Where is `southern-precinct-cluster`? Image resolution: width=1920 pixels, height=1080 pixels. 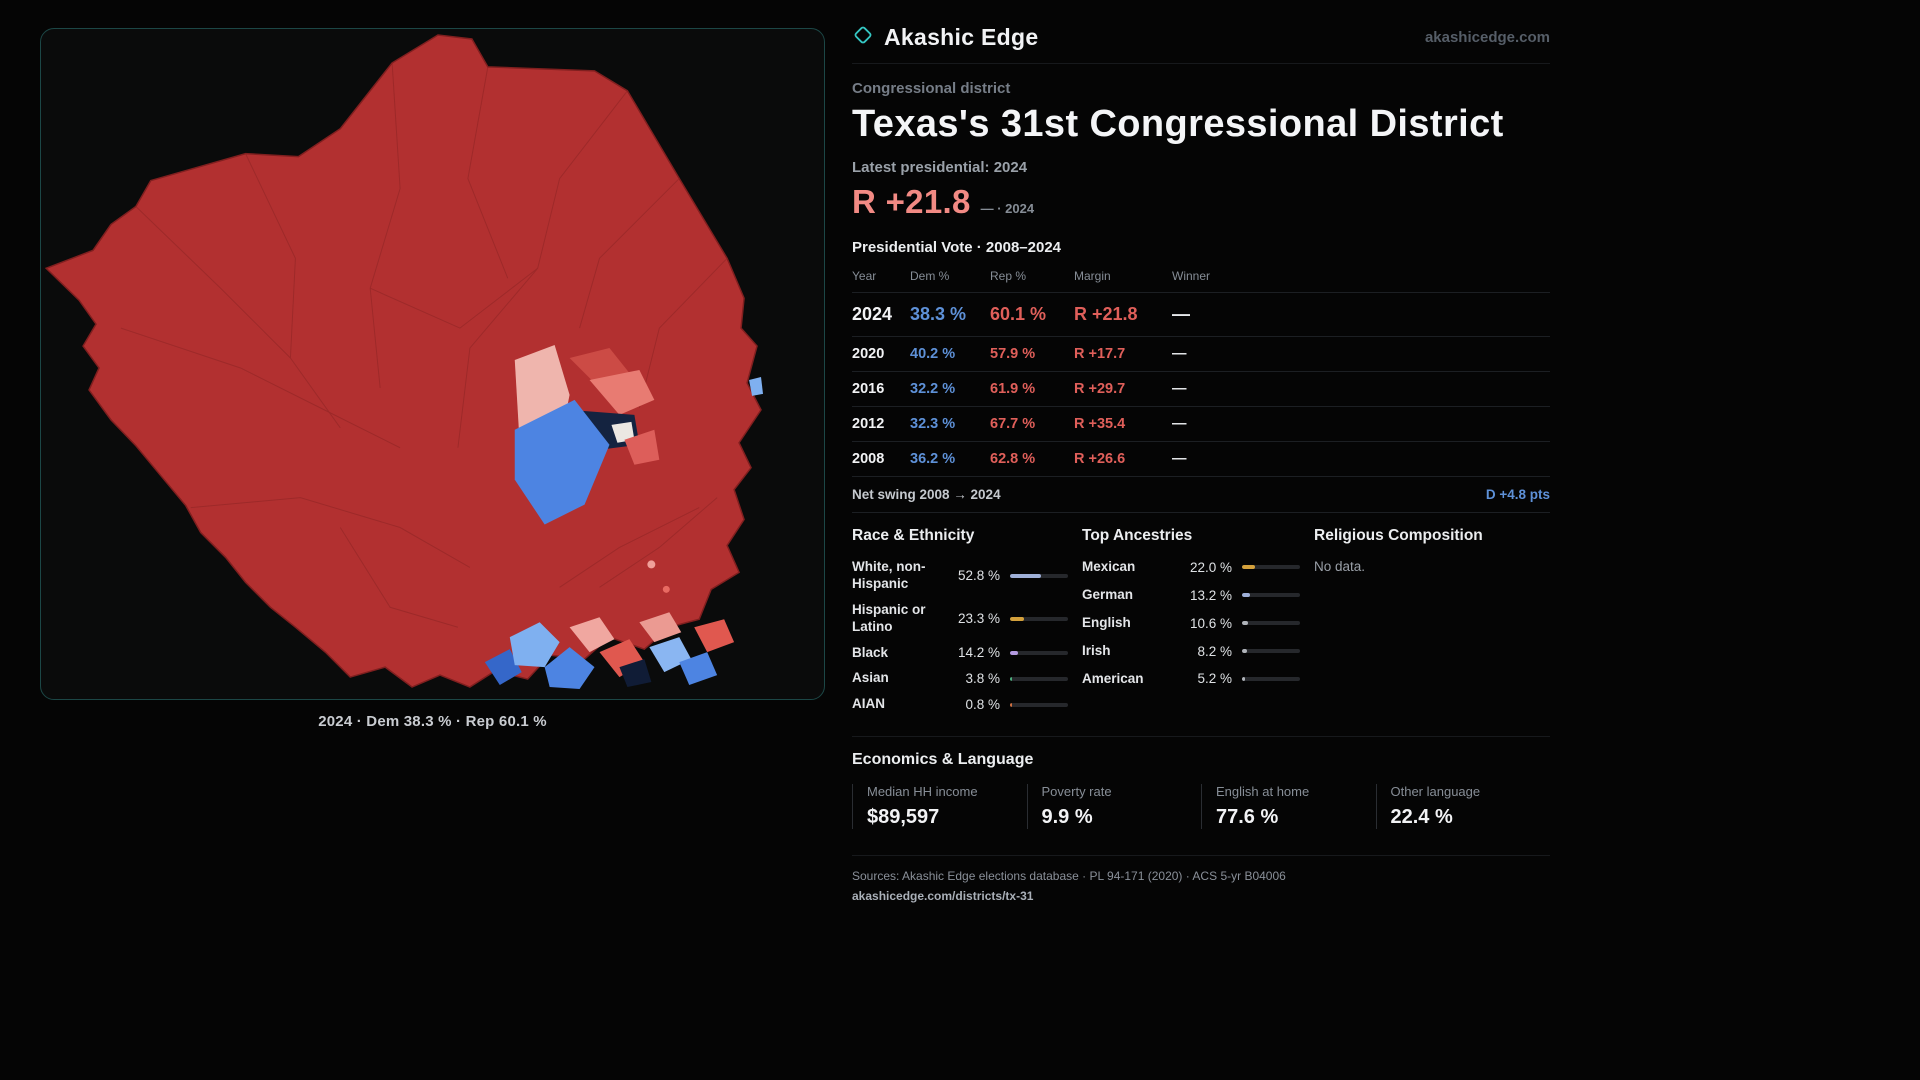
southern-precinct-cluster is located at coordinates (609, 651).